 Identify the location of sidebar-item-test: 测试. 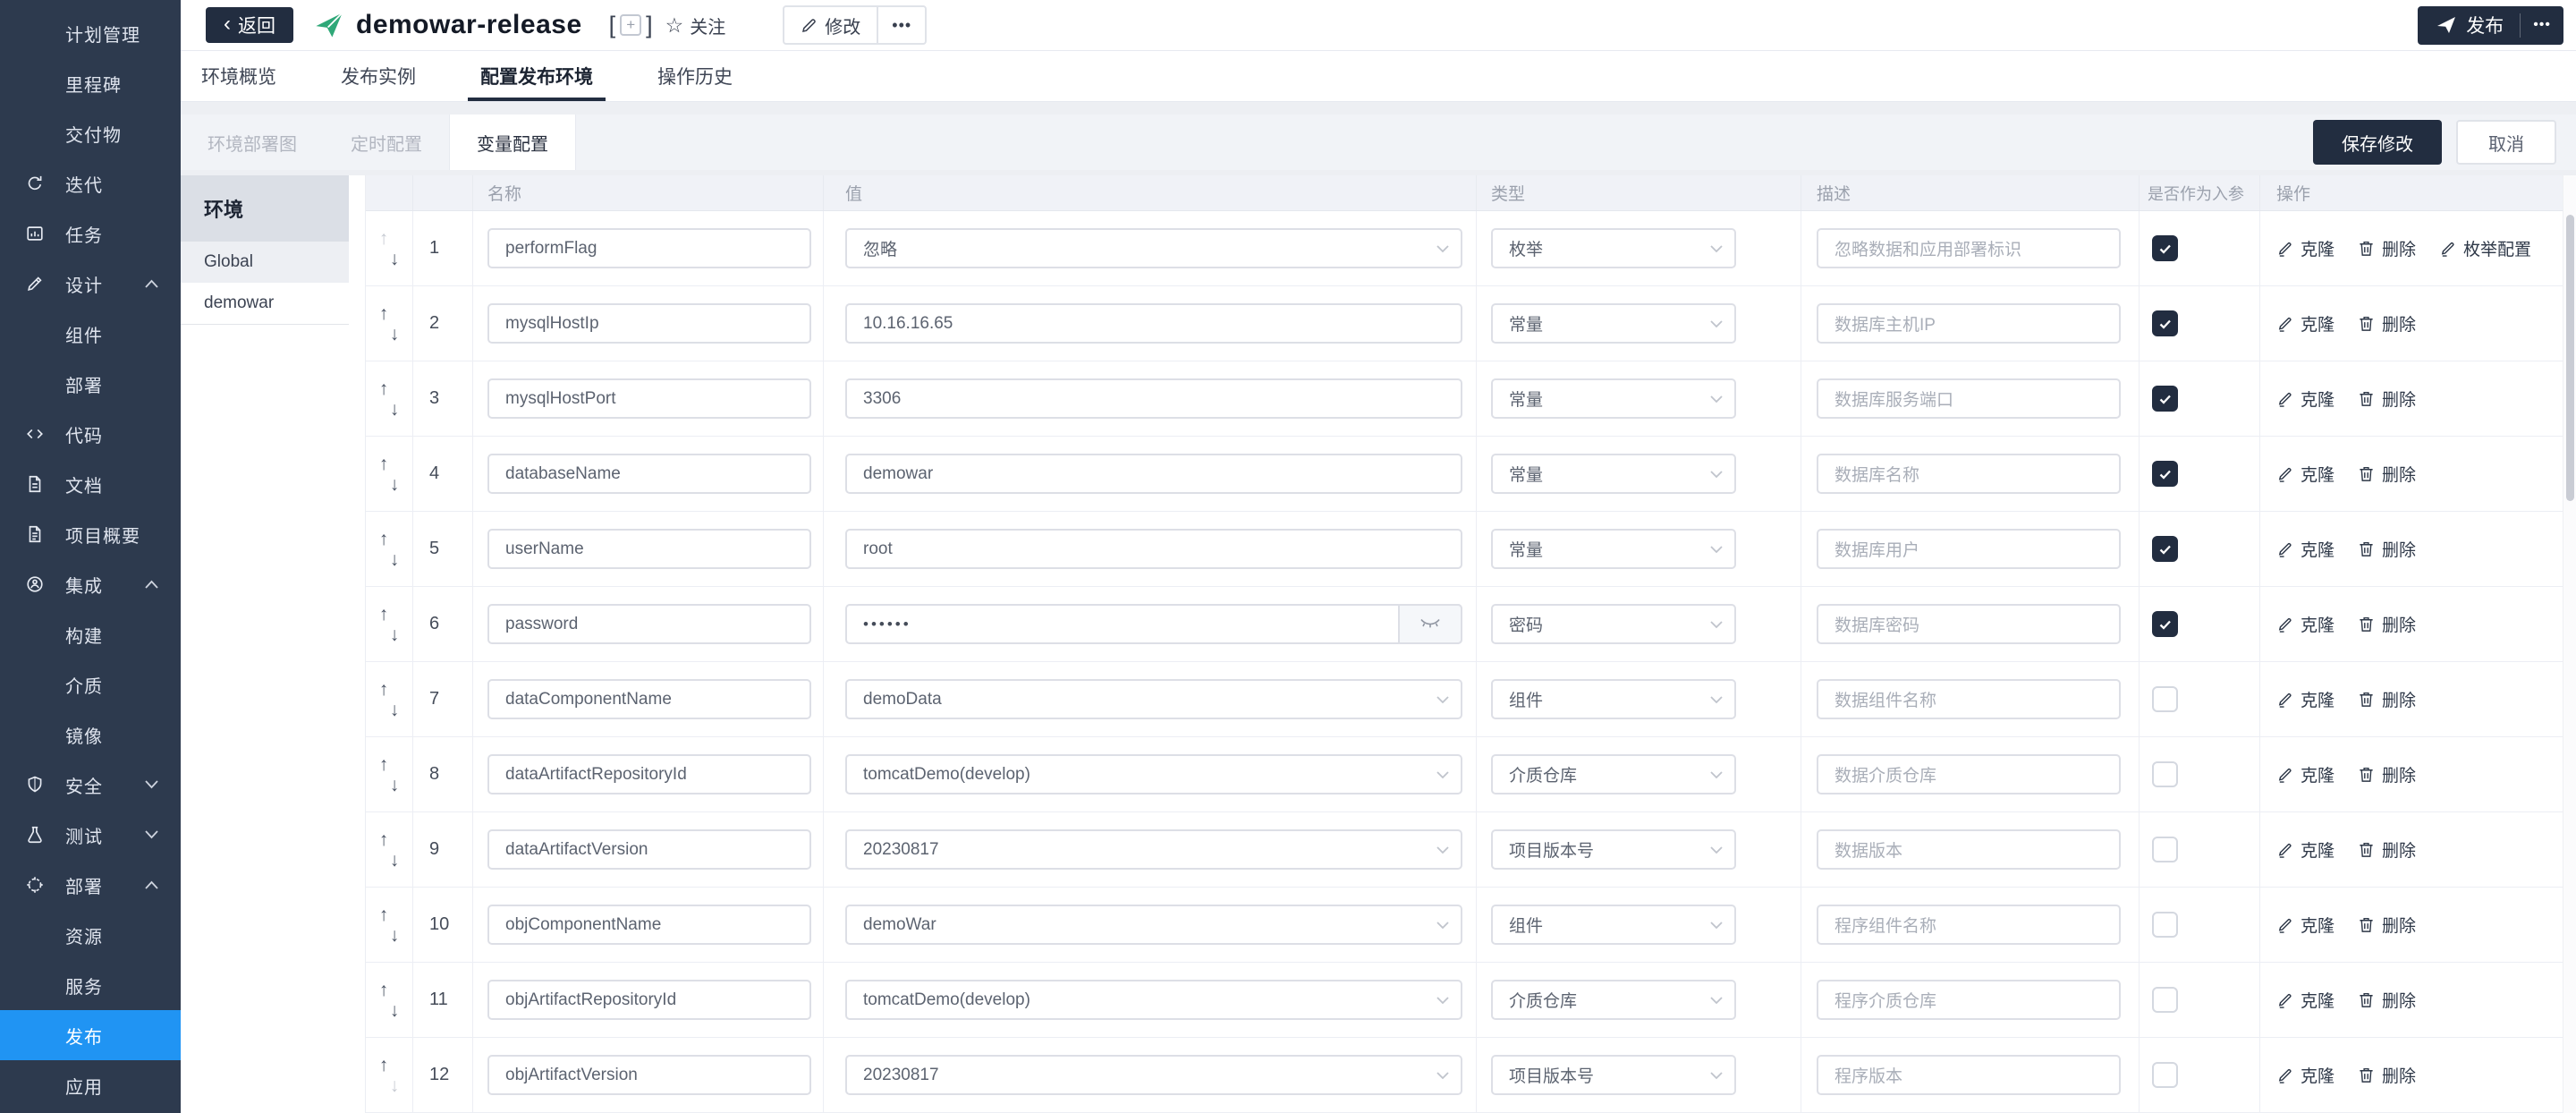
(90, 835).